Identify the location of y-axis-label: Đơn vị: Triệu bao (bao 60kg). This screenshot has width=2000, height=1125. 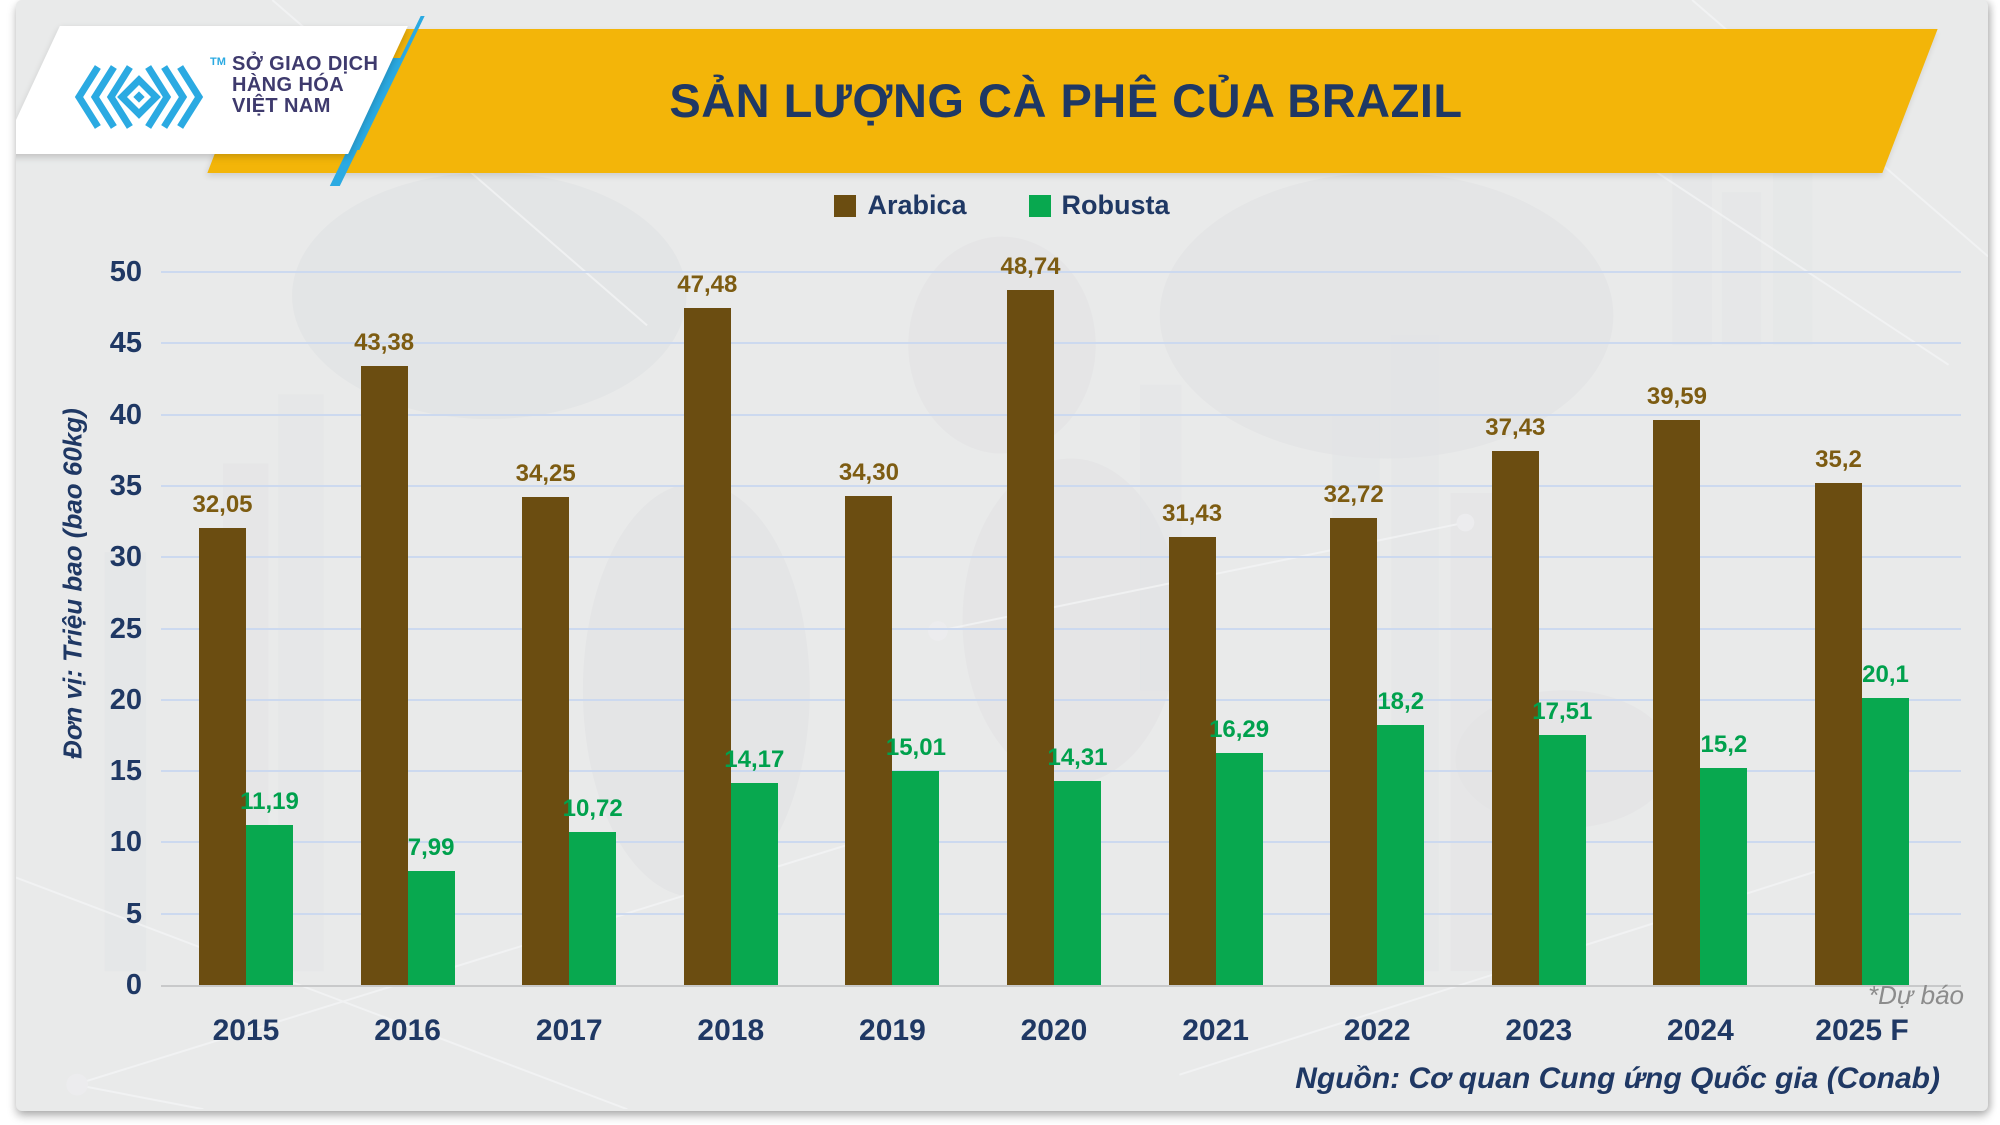
(72, 583).